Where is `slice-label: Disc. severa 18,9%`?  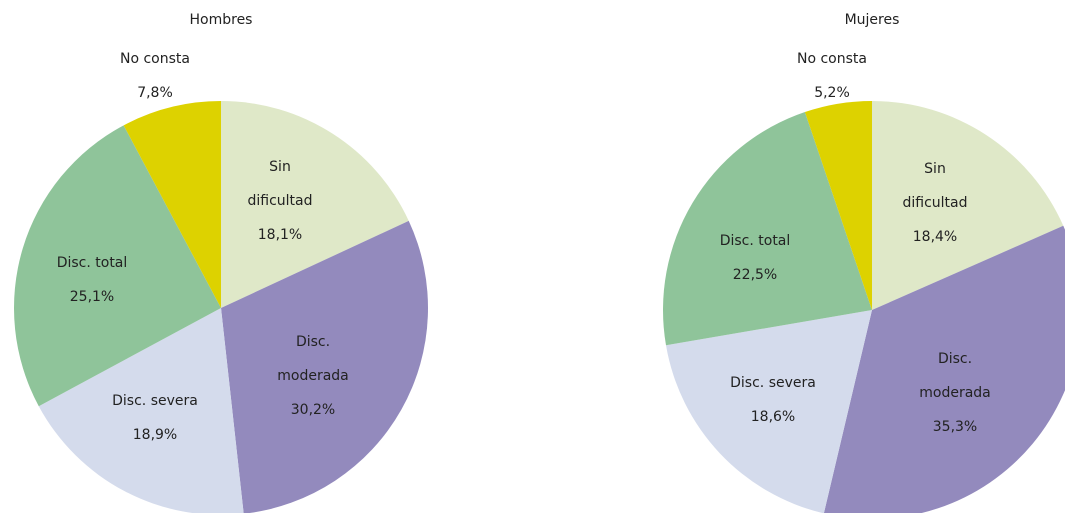 slice-label: Disc. severa 18,9% is located at coordinates (155, 418).